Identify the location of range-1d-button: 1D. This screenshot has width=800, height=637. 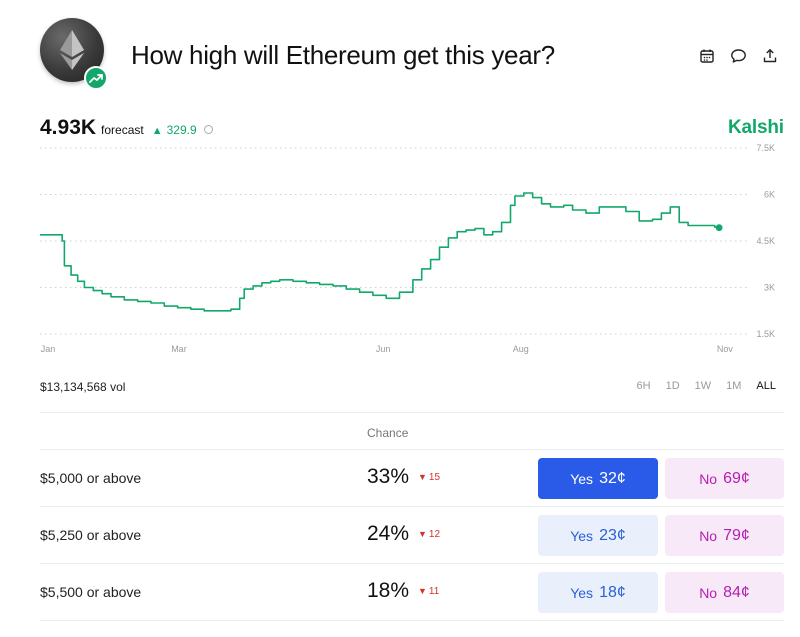
(672, 386).